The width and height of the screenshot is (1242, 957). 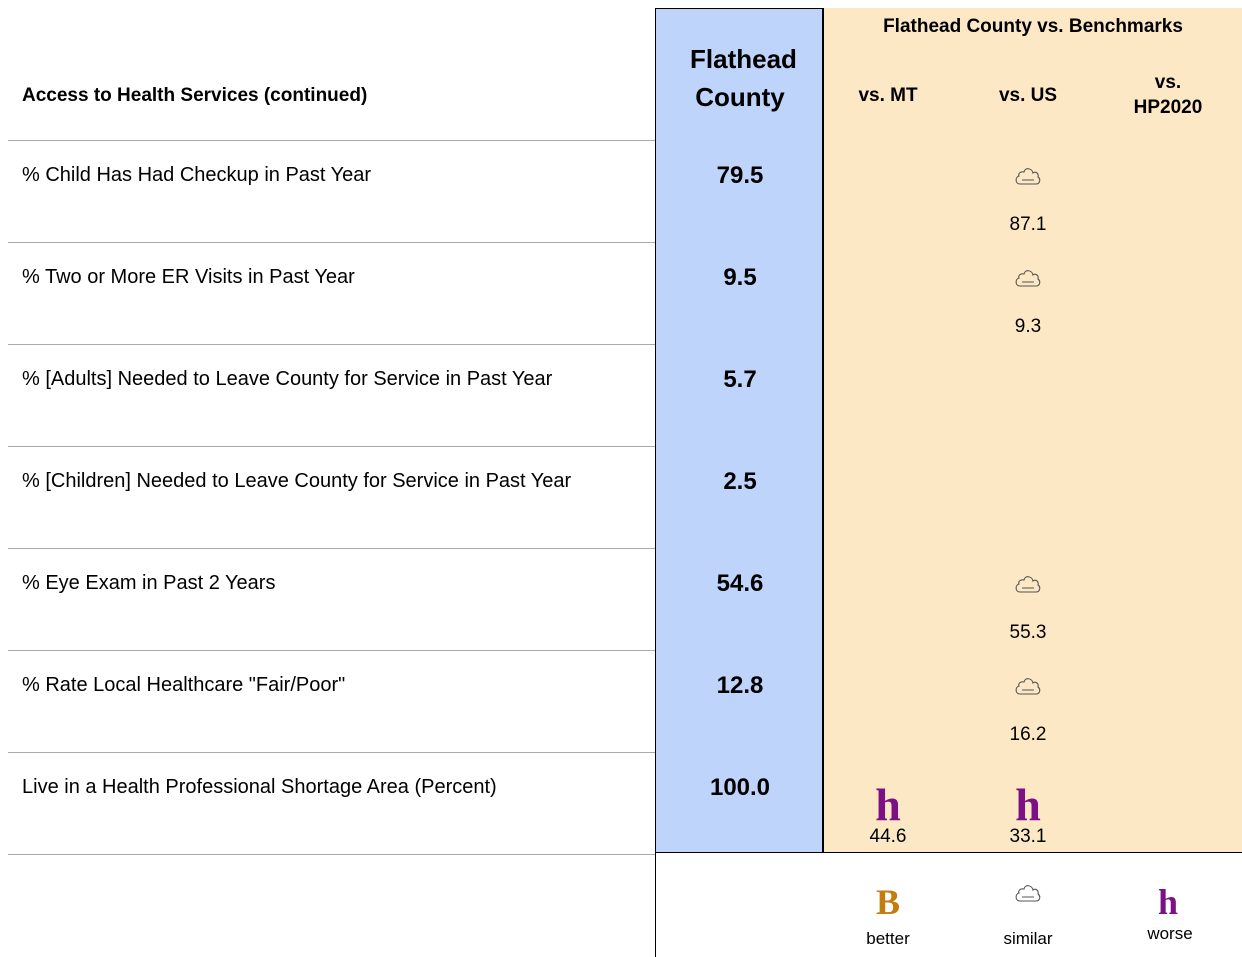 What do you see at coordinates (1028, 938) in the screenshot?
I see `legend-label: similar` at bounding box center [1028, 938].